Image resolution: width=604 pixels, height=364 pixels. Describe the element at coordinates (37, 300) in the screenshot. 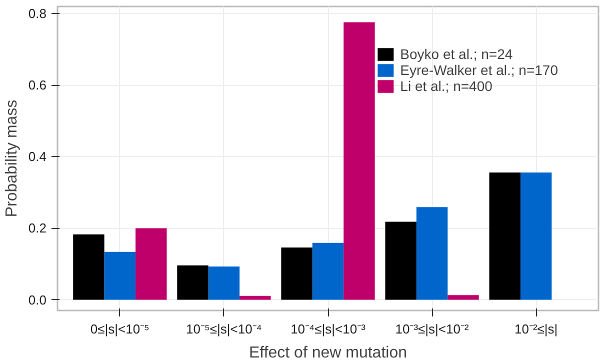

I see `y-tick-label: 0.0` at that location.